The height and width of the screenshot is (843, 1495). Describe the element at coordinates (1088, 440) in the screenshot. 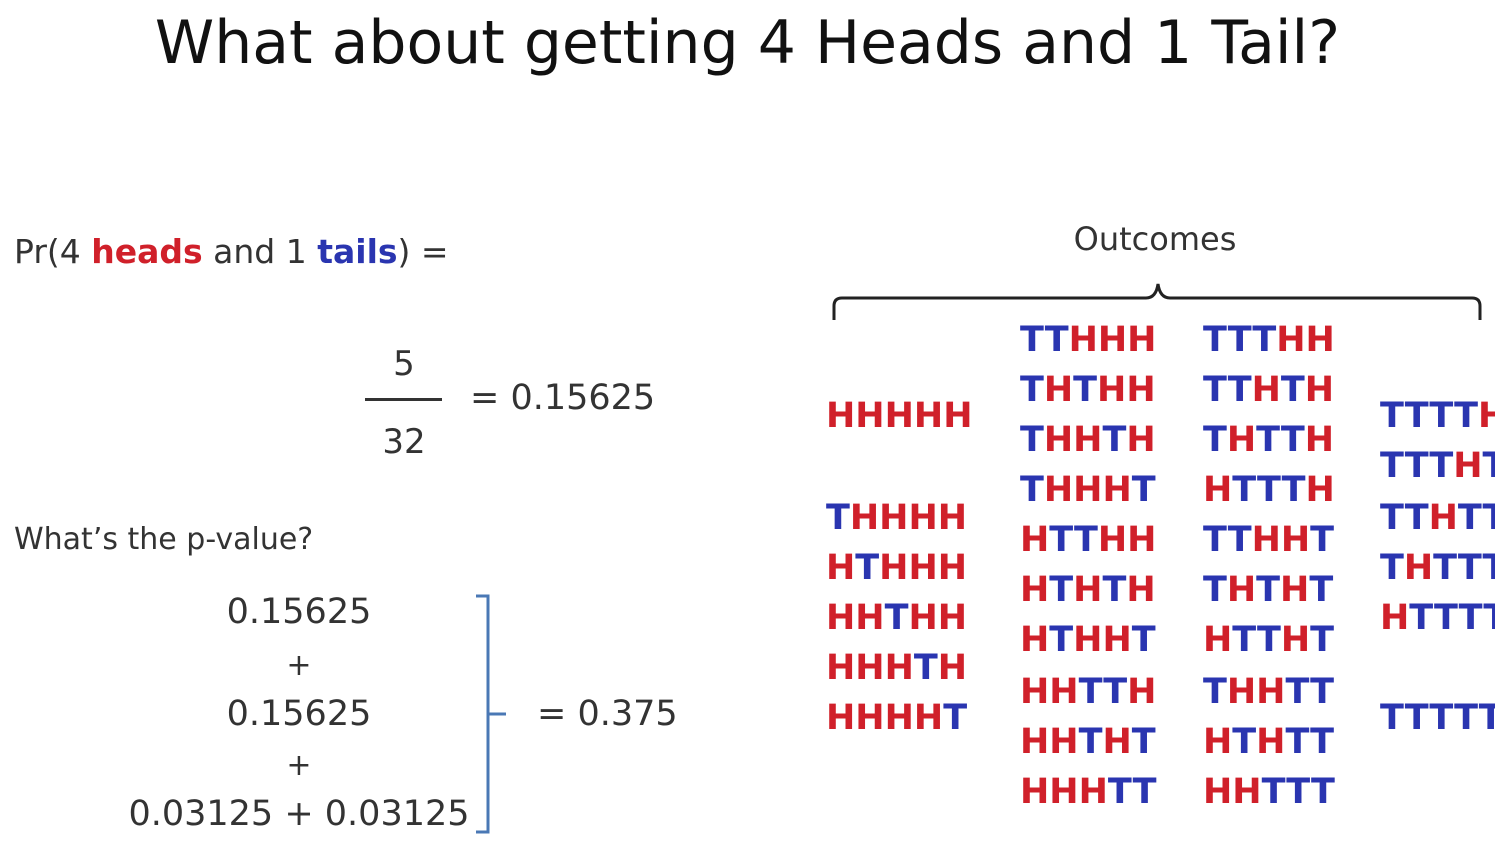

I see `outcome-sequence: THHTH` at that location.